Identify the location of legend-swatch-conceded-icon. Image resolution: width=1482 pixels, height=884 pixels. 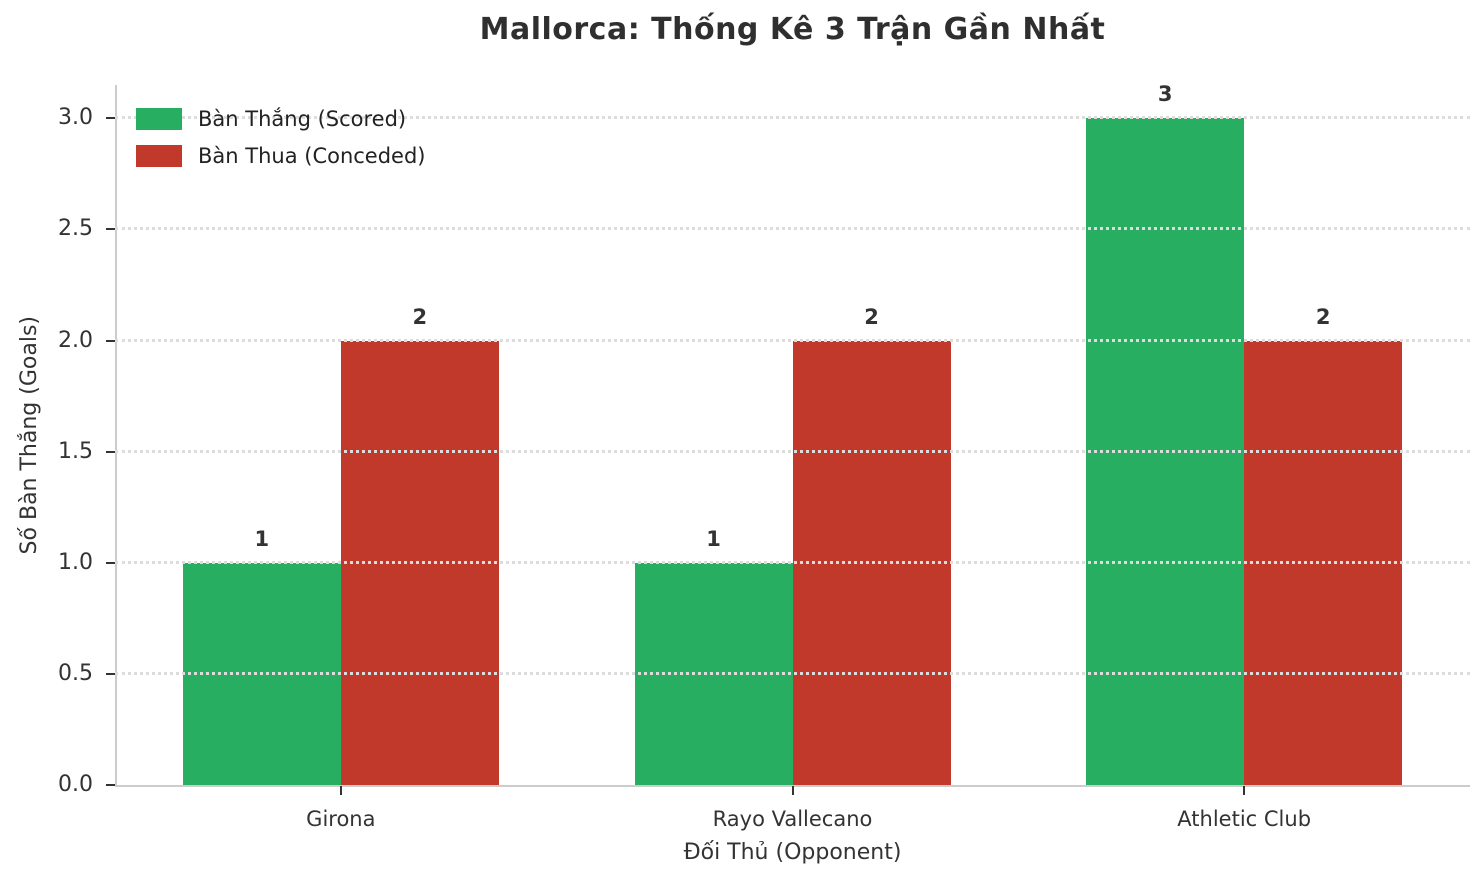
(159, 156).